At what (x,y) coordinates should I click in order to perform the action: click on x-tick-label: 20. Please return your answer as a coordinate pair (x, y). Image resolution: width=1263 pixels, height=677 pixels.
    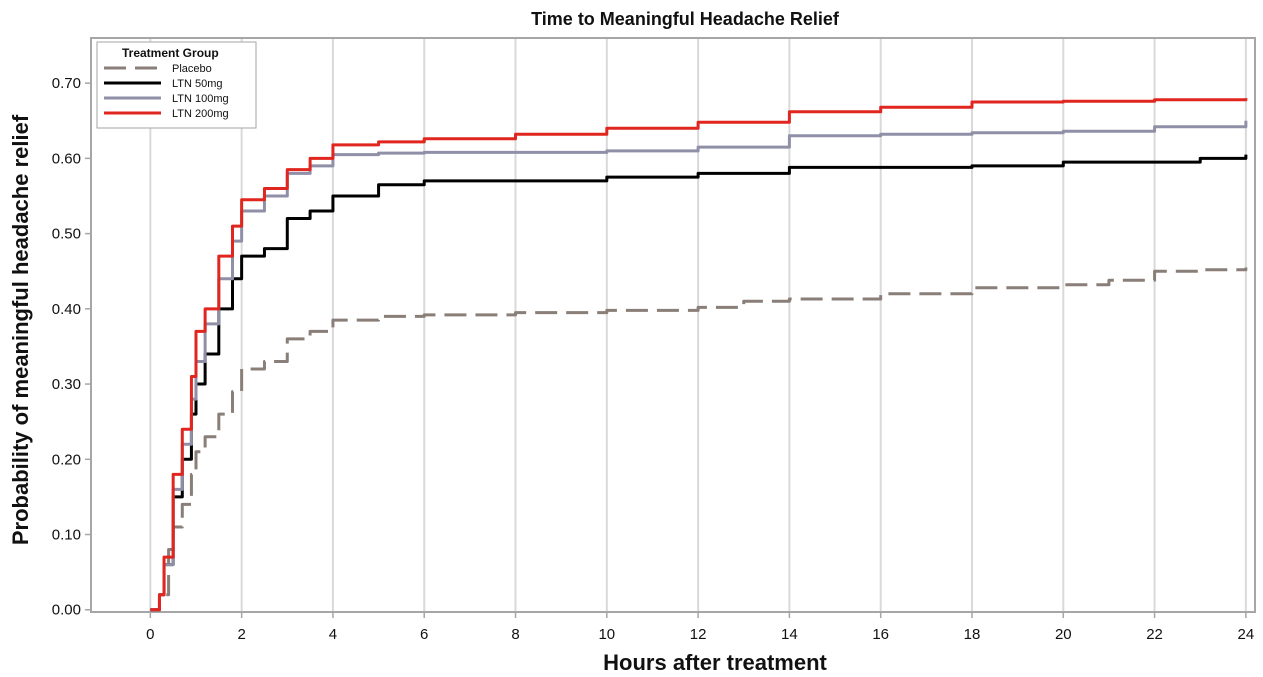
    Looking at the image, I should click on (1063, 634).